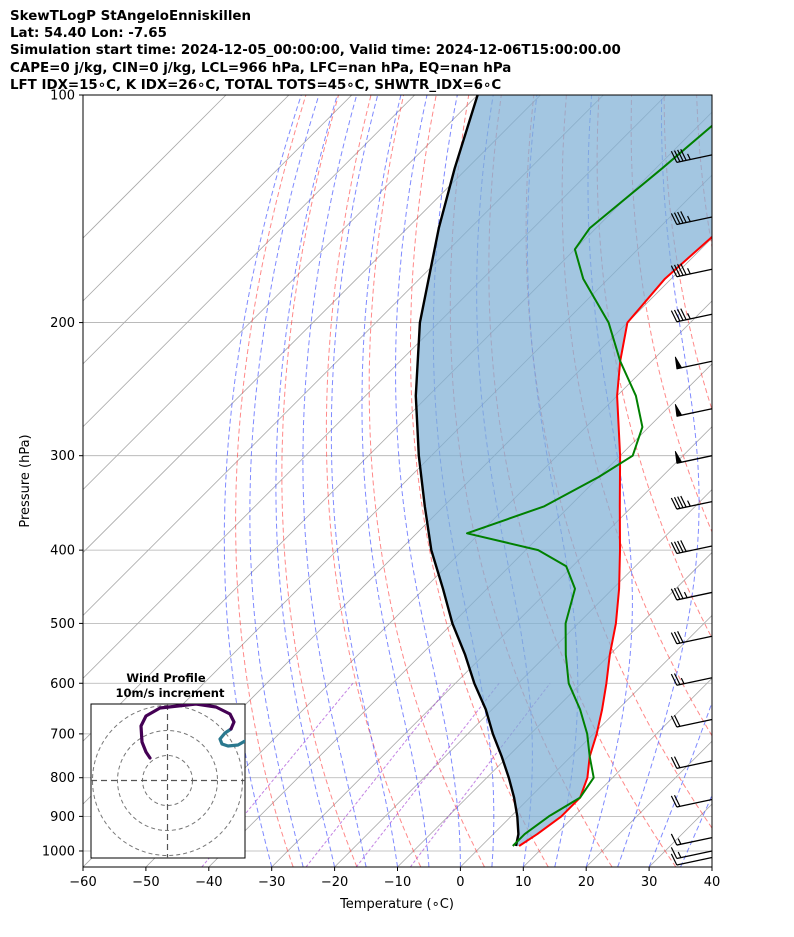 This screenshot has width=794, height=937. Describe the element at coordinates (58, 851) in the screenshot. I see `y-tick-label: 1000` at that location.